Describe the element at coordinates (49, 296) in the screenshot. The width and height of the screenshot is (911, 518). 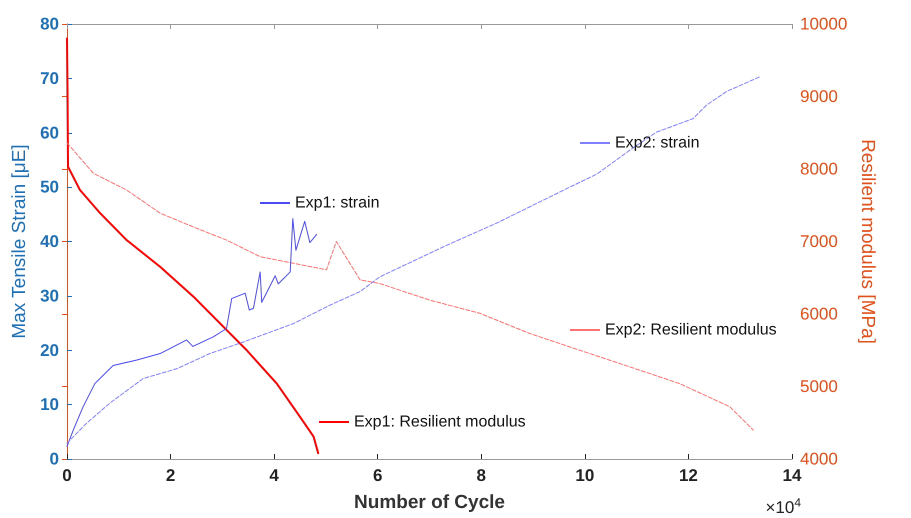
I see `y-tick-label: 30` at that location.